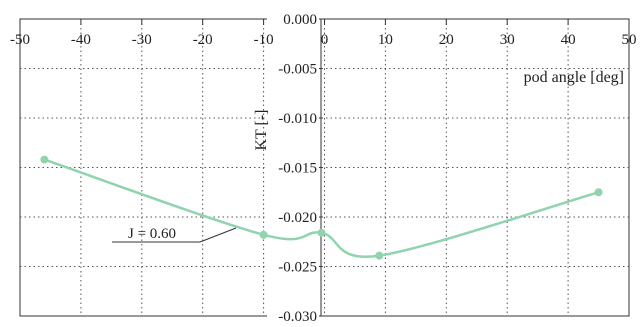  What do you see at coordinates (507, 40) in the screenshot?
I see `x-tick-label: 30` at bounding box center [507, 40].